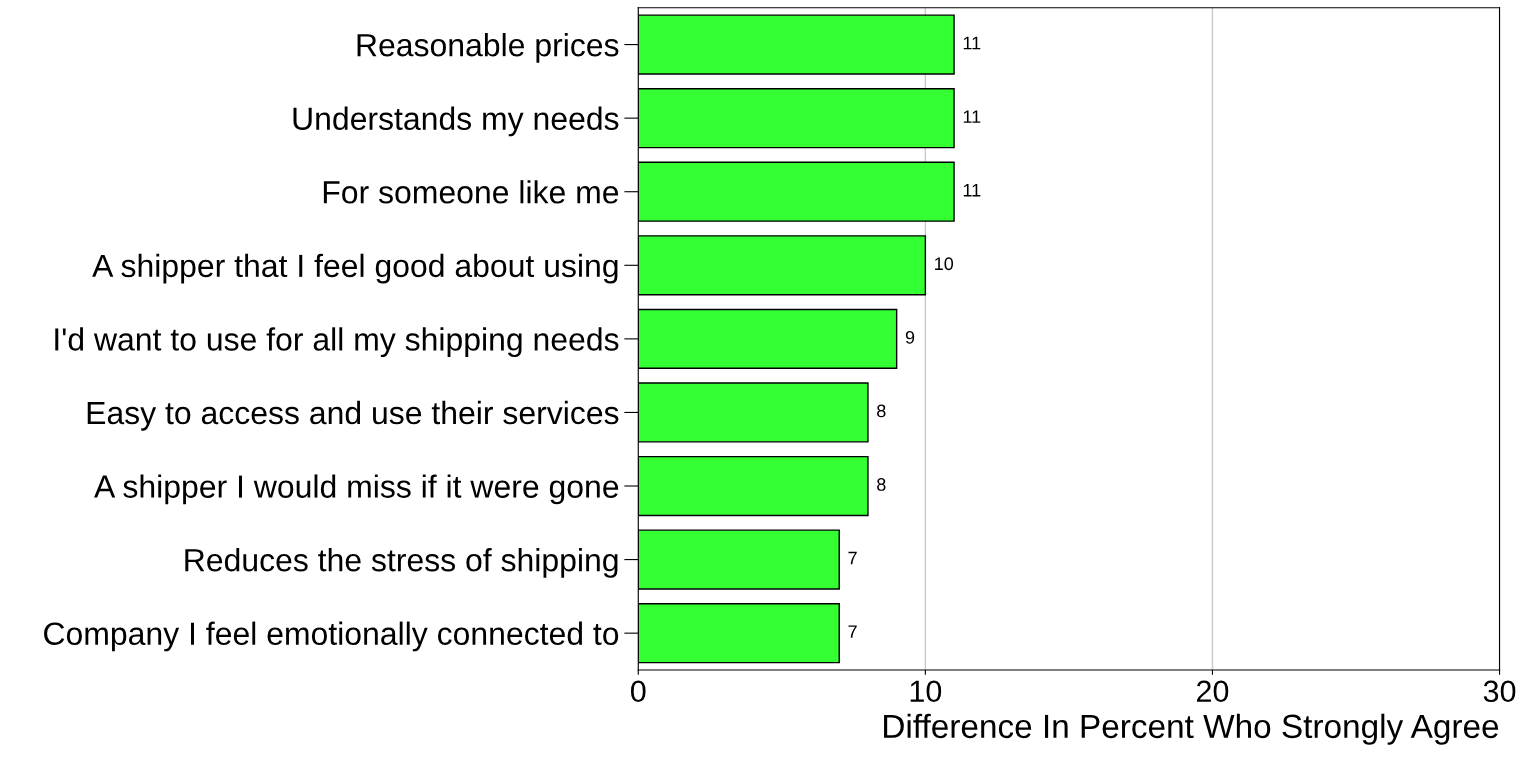  Describe the element at coordinates (638, 691) in the screenshot. I see `x-tick-label: 0` at that location.